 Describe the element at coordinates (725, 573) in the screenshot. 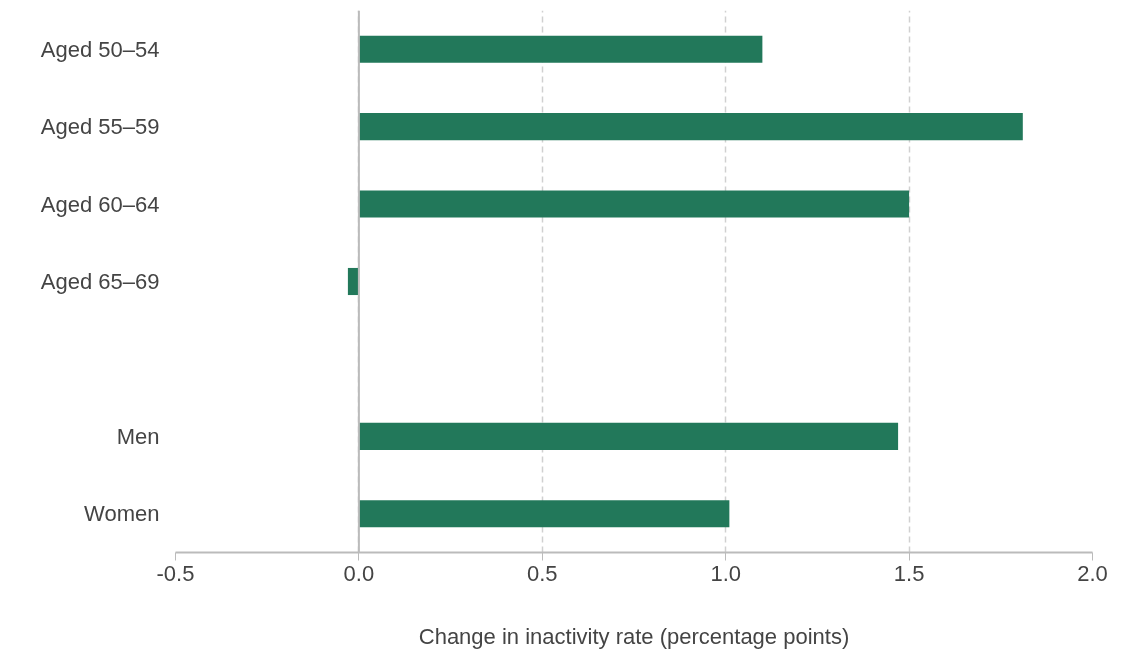

I see `x-tick-label: 1.0` at that location.